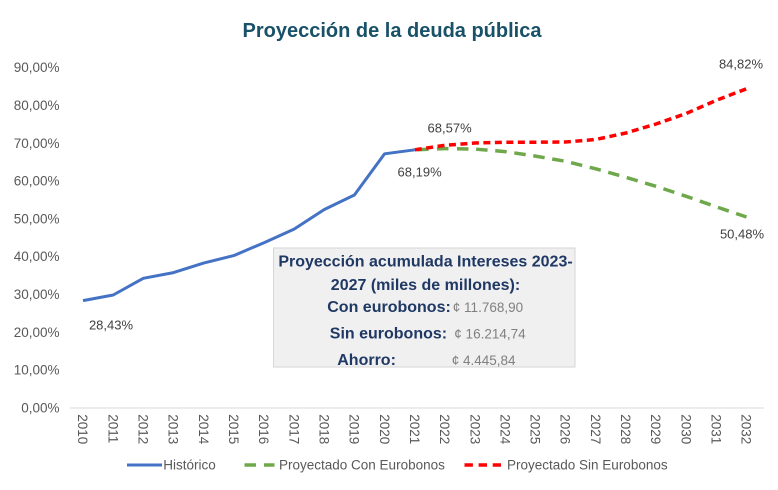 The height and width of the screenshot is (490, 778). Describe the element at coordinates (37, 370) in the screenshot. I see `svg-text: 10,00%` at that location.